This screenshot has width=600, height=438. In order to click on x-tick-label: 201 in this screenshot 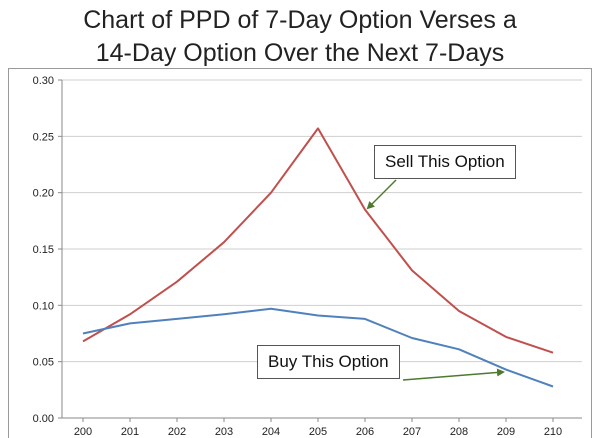, I will do `click(130, 430)`.